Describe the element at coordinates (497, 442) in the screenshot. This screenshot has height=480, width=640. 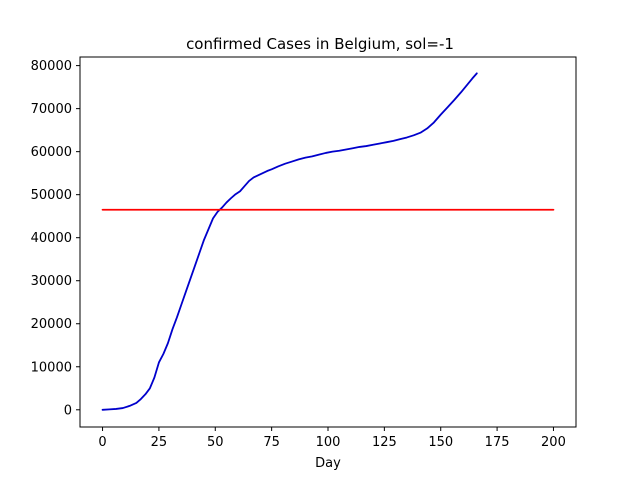
I see `x-tick-label: 175` at that location.